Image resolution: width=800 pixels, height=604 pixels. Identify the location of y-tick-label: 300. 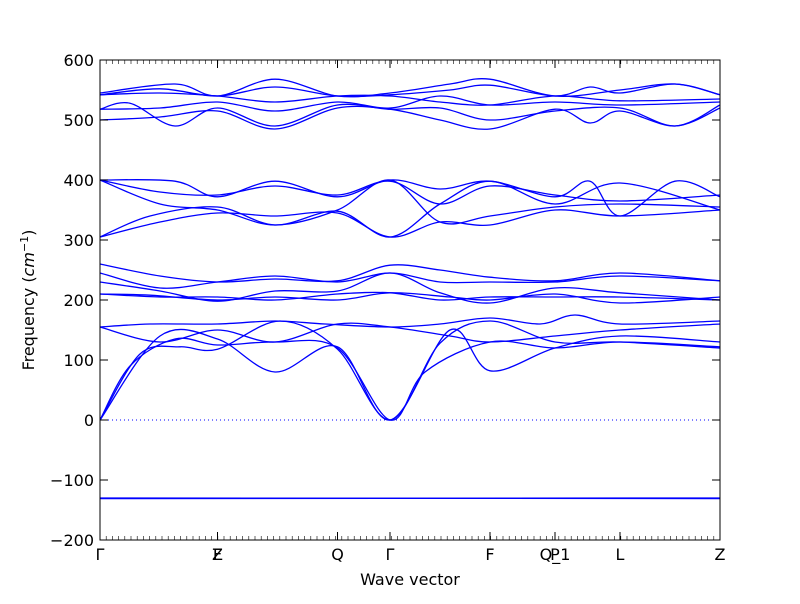
(78, 240).